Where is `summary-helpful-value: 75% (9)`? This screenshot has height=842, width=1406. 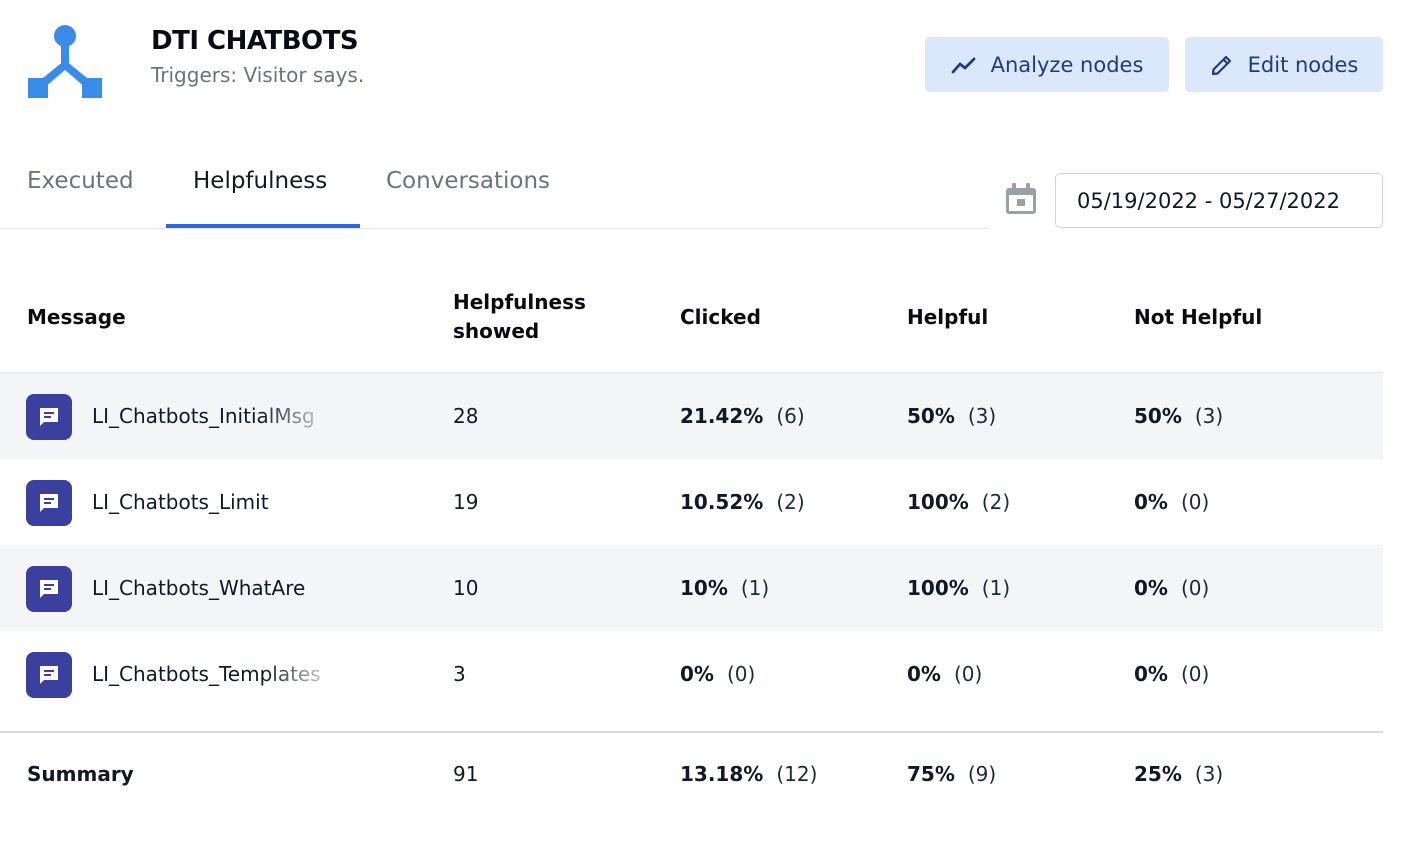
summary-helpful-value: 75% (9) is located at coordinates (951, 774).